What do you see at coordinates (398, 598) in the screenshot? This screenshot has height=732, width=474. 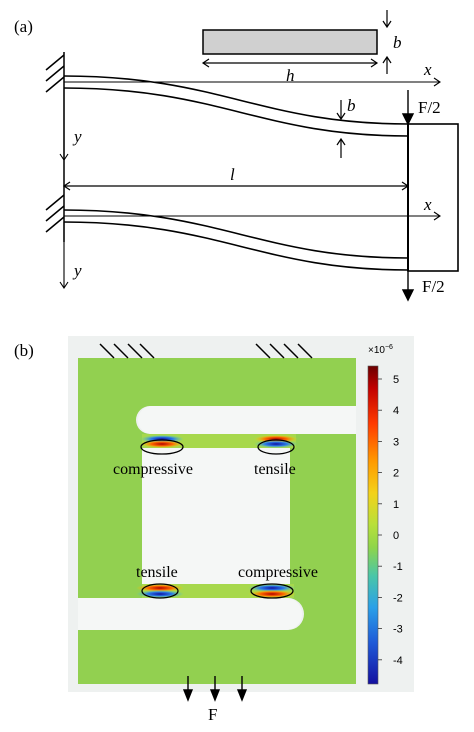 I see `colorbar-tick-label: -2` at bounding box center [398, 598].